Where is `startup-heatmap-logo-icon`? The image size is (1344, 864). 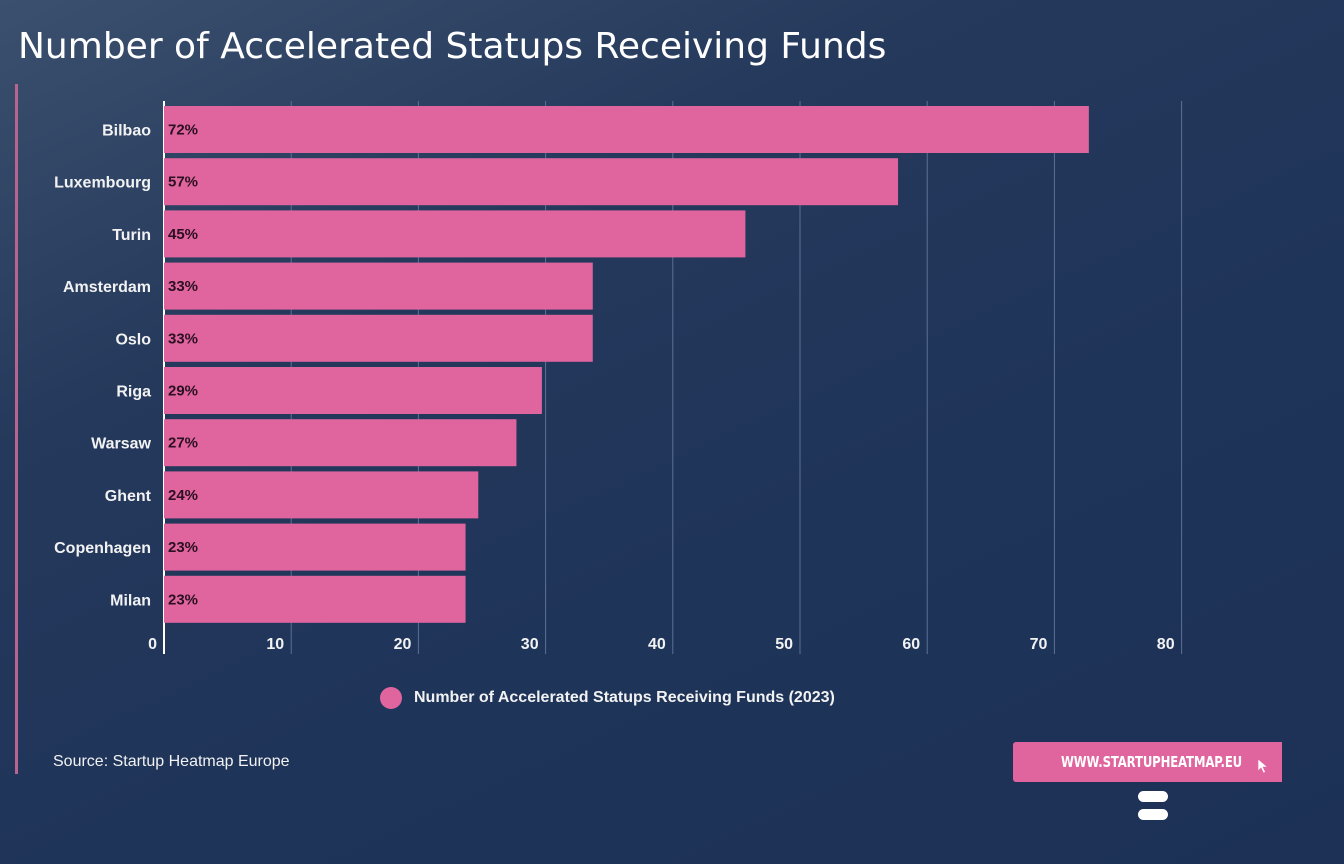 startup-heatmap-logo-icon is located at coordinates (1153, 808).